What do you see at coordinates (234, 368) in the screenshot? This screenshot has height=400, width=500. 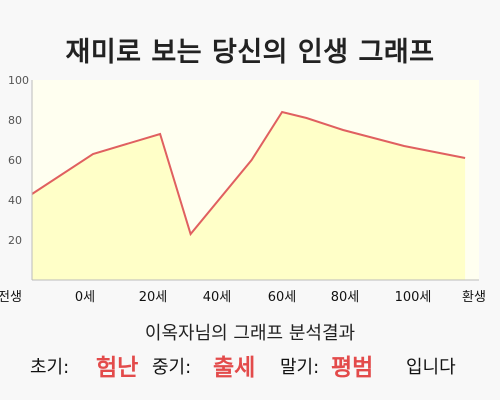 I see `middle-value: 출세` at bounding box center [234, 368].